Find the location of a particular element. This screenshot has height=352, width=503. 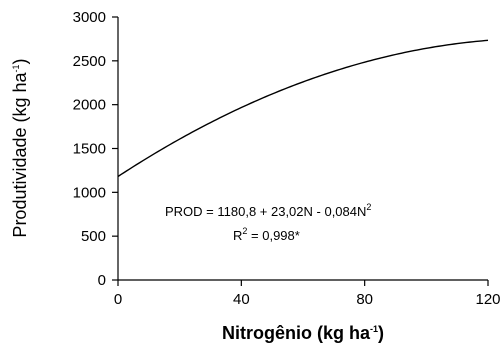

x-ticks: 0 40 80 120 is located at coordinates (307, 294).